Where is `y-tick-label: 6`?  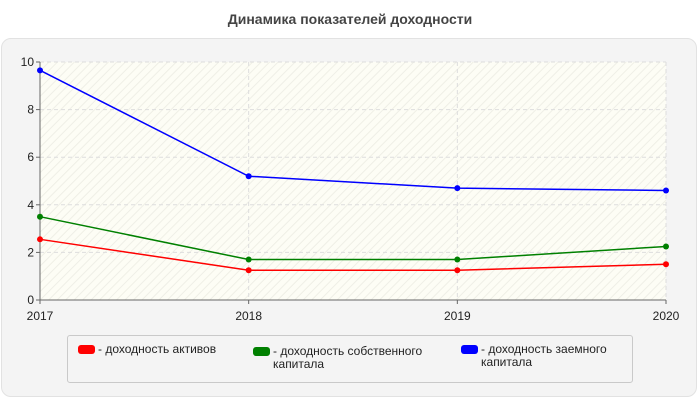
y-tick-label: 6 is located at coordinates (30, 157).